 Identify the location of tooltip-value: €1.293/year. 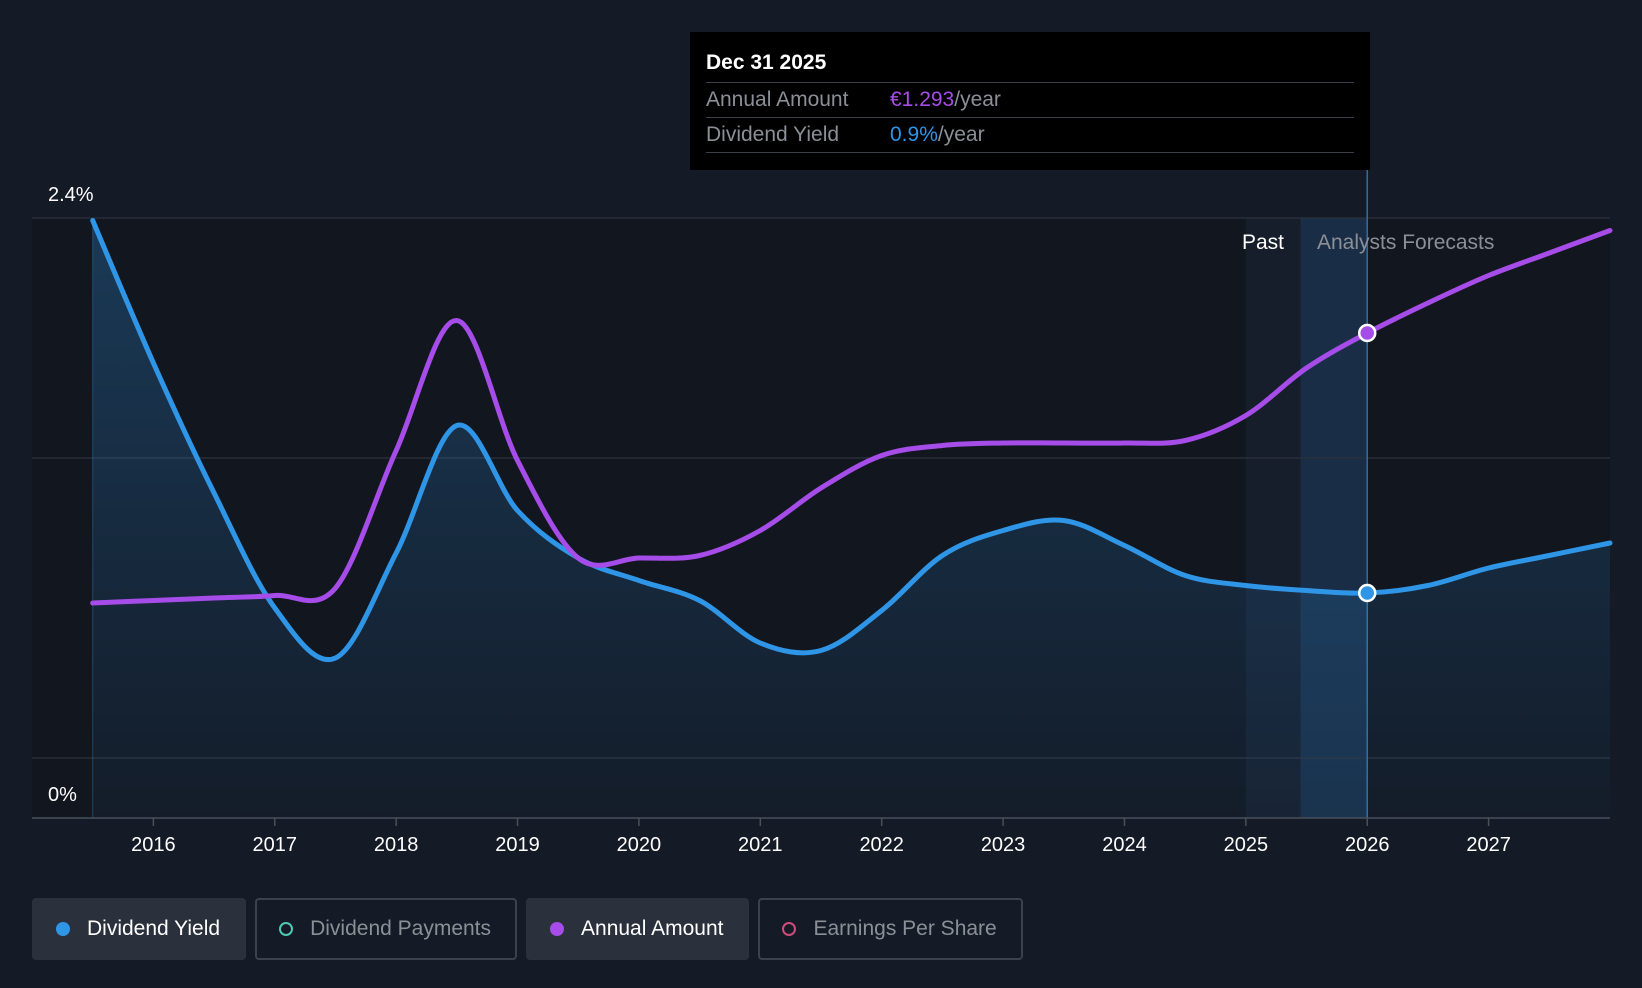
(945, 100).